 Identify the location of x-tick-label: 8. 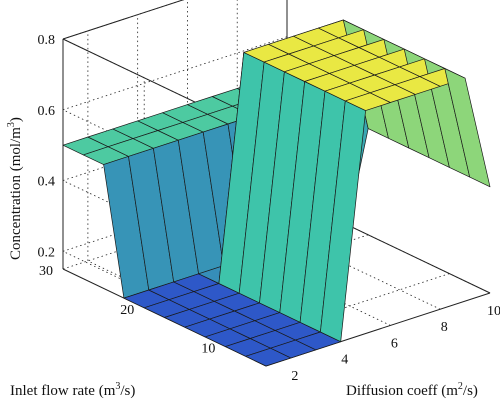
(444, 327).